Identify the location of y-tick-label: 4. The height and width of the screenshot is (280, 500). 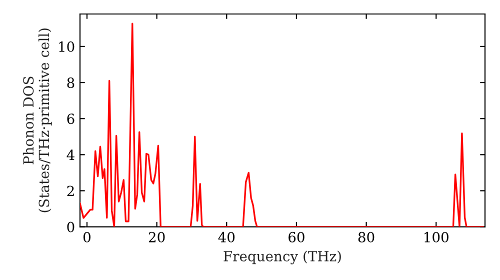
(70, 155).